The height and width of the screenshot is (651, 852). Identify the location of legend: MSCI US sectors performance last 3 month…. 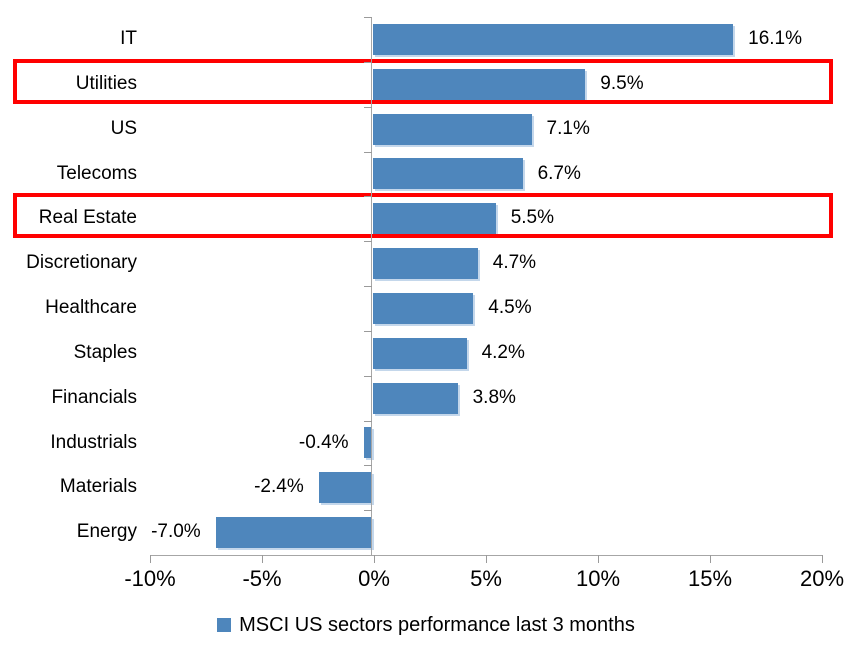
(426, 625).